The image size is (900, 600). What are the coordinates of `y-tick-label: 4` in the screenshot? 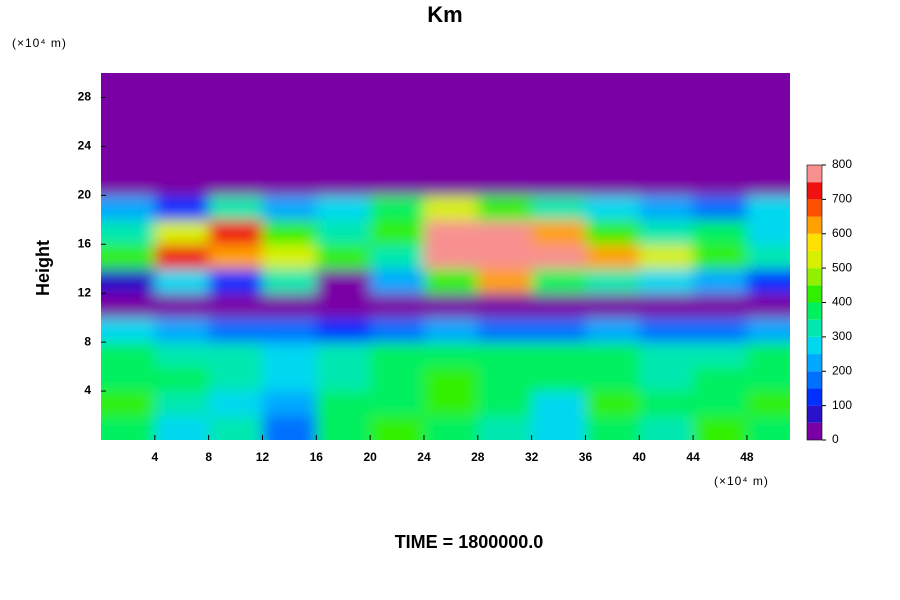 It's located at (87, 390).